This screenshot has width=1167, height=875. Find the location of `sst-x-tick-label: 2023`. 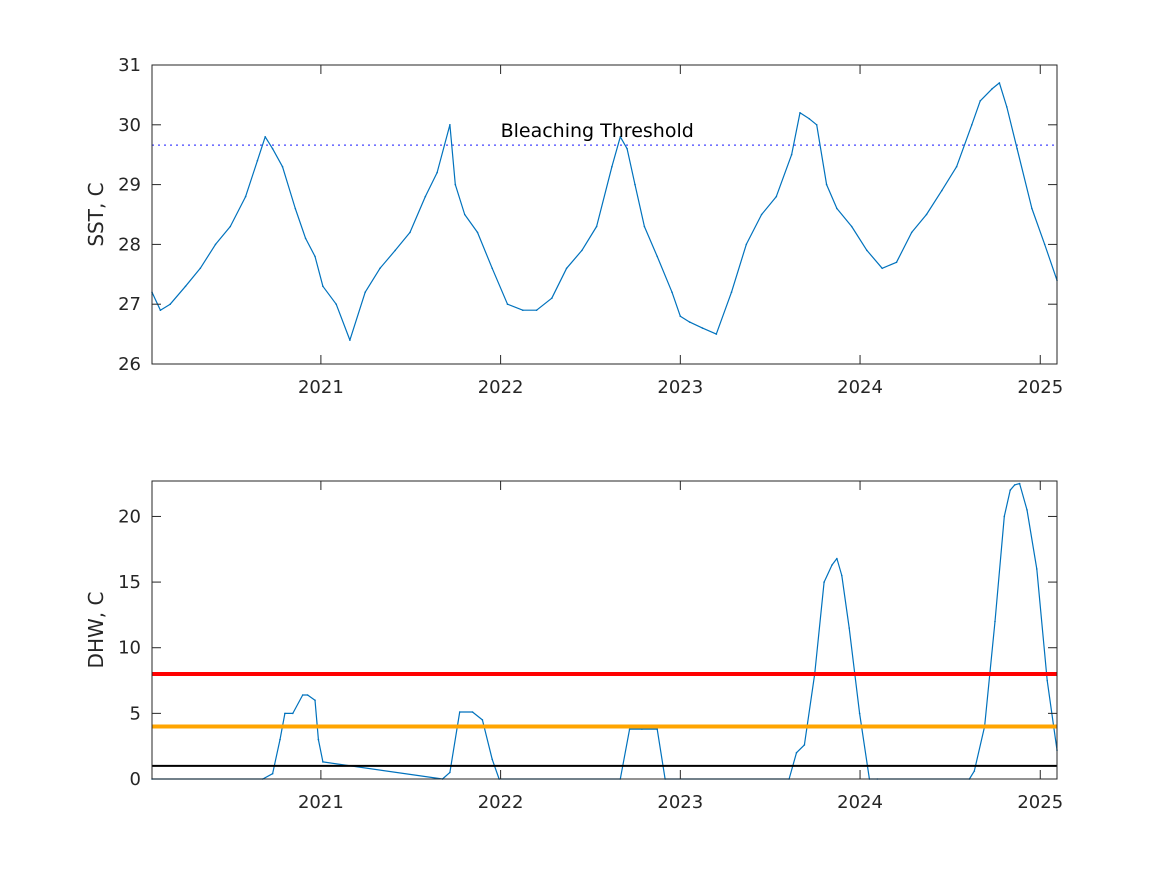

sst-x-tick-label: 2023 is located at coordinates (680, 387).